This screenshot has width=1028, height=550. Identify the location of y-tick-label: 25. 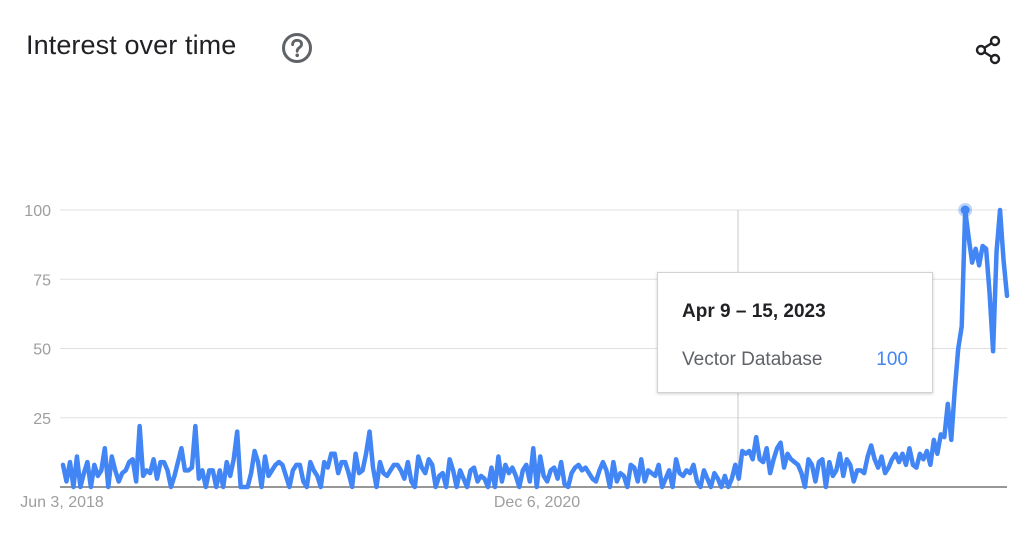
(42, 419).